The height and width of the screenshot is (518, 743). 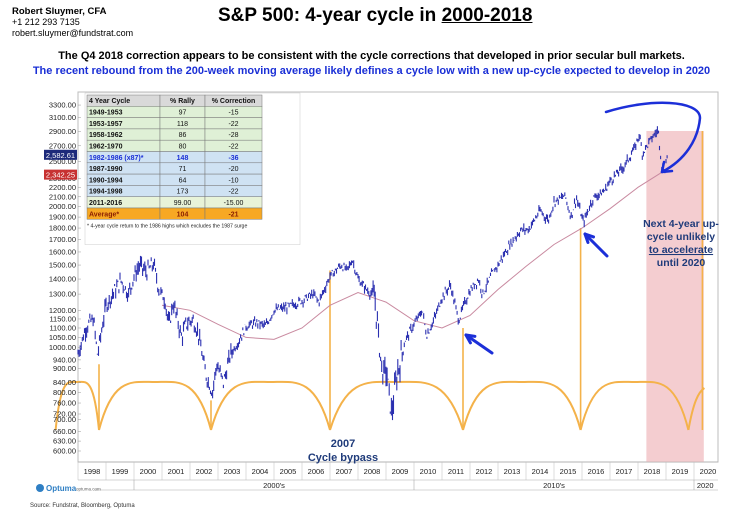 I want to click on y-tick-label: 630.00, so click(x=64, y=441).